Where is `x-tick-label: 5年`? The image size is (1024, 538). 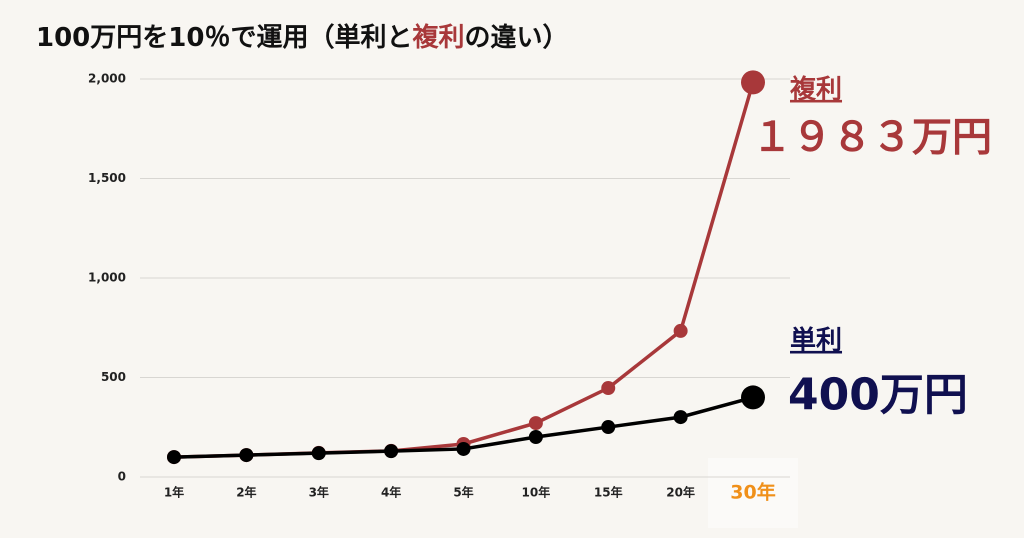
x-tick-label: 5年 is located at coordinates (463, 492).